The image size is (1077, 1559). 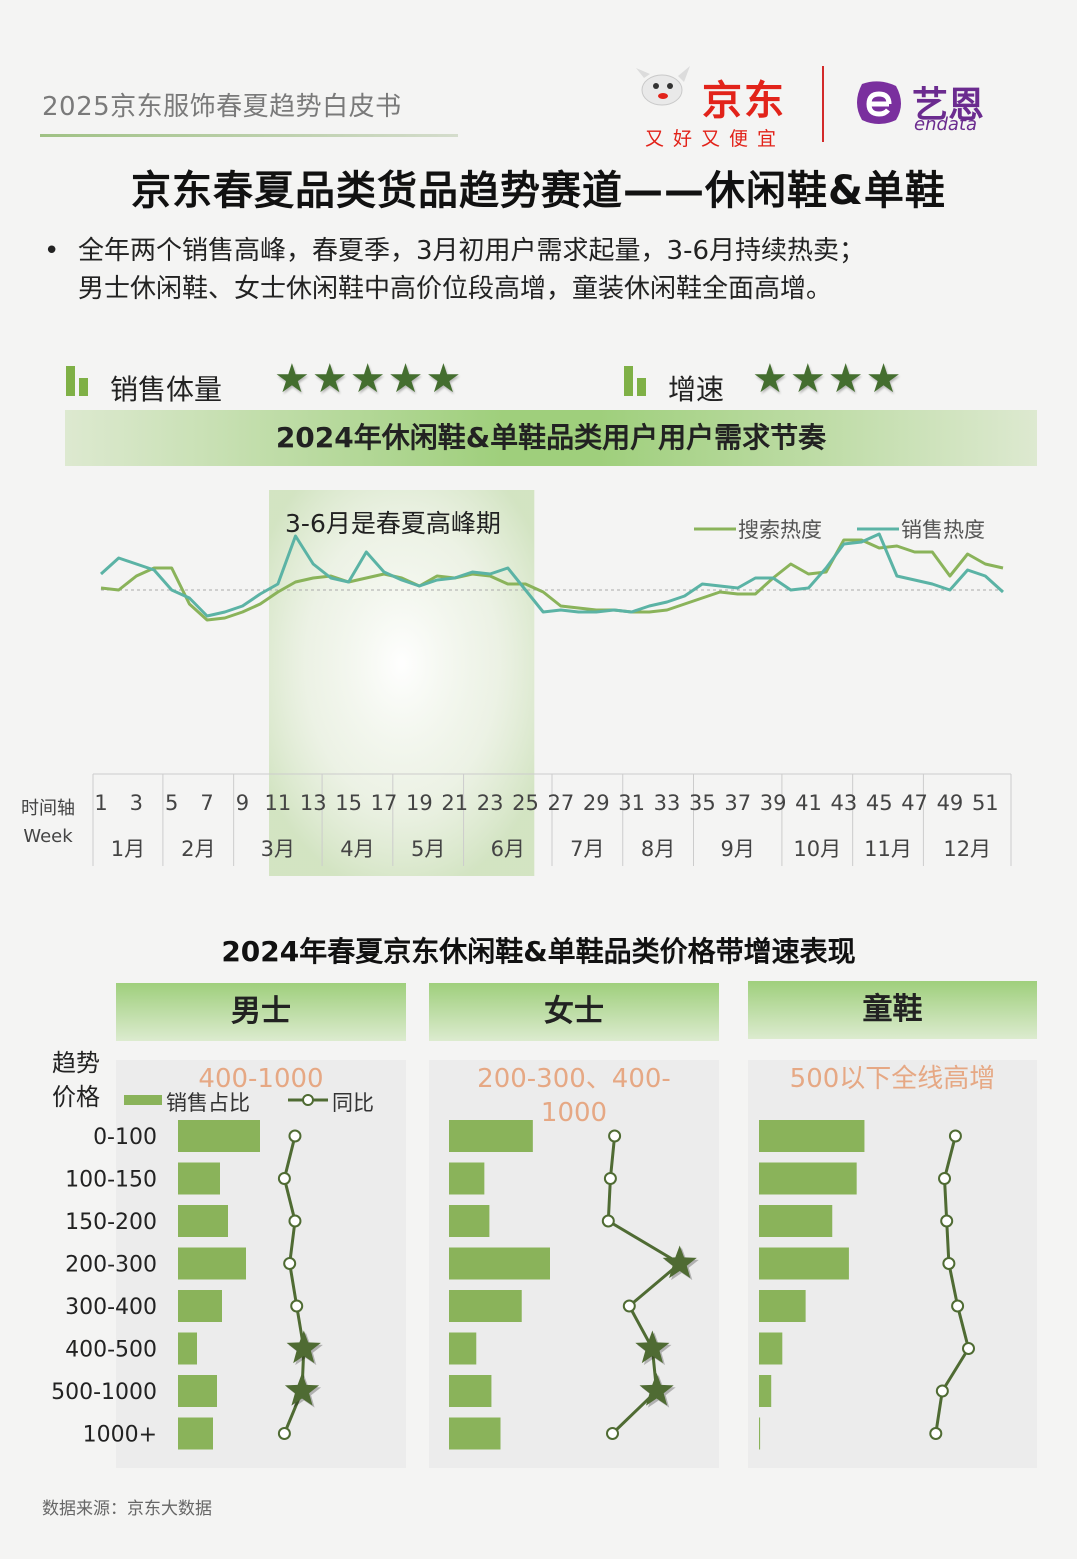 I want to click on legend-label: 搜索热度, so click(x=780, y=530).